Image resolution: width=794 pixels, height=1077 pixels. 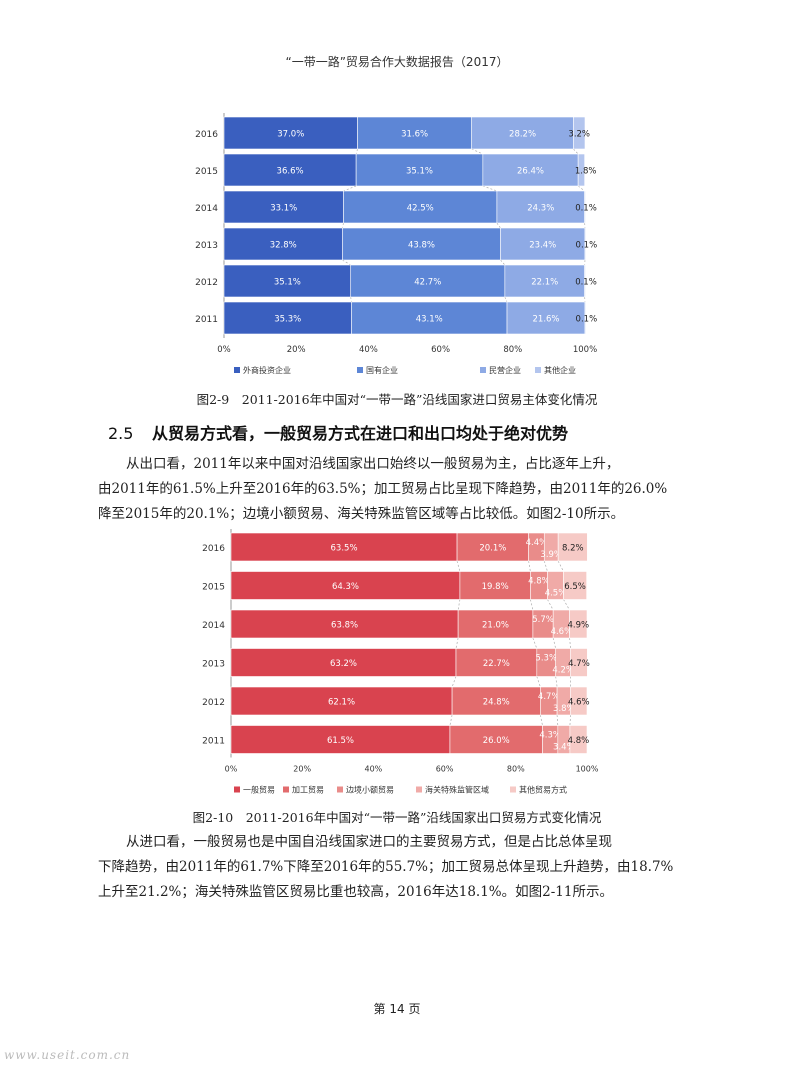 I want to click on data-label: 35.1%, so click(x=419, y=172).